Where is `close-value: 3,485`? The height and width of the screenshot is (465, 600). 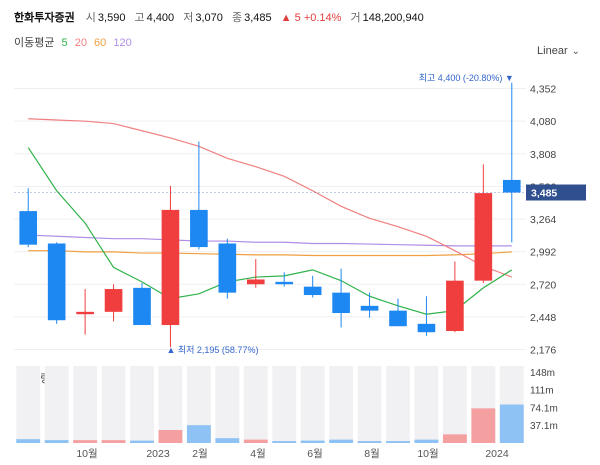 close-value: 3,485 is located at coordinates (258, 18).